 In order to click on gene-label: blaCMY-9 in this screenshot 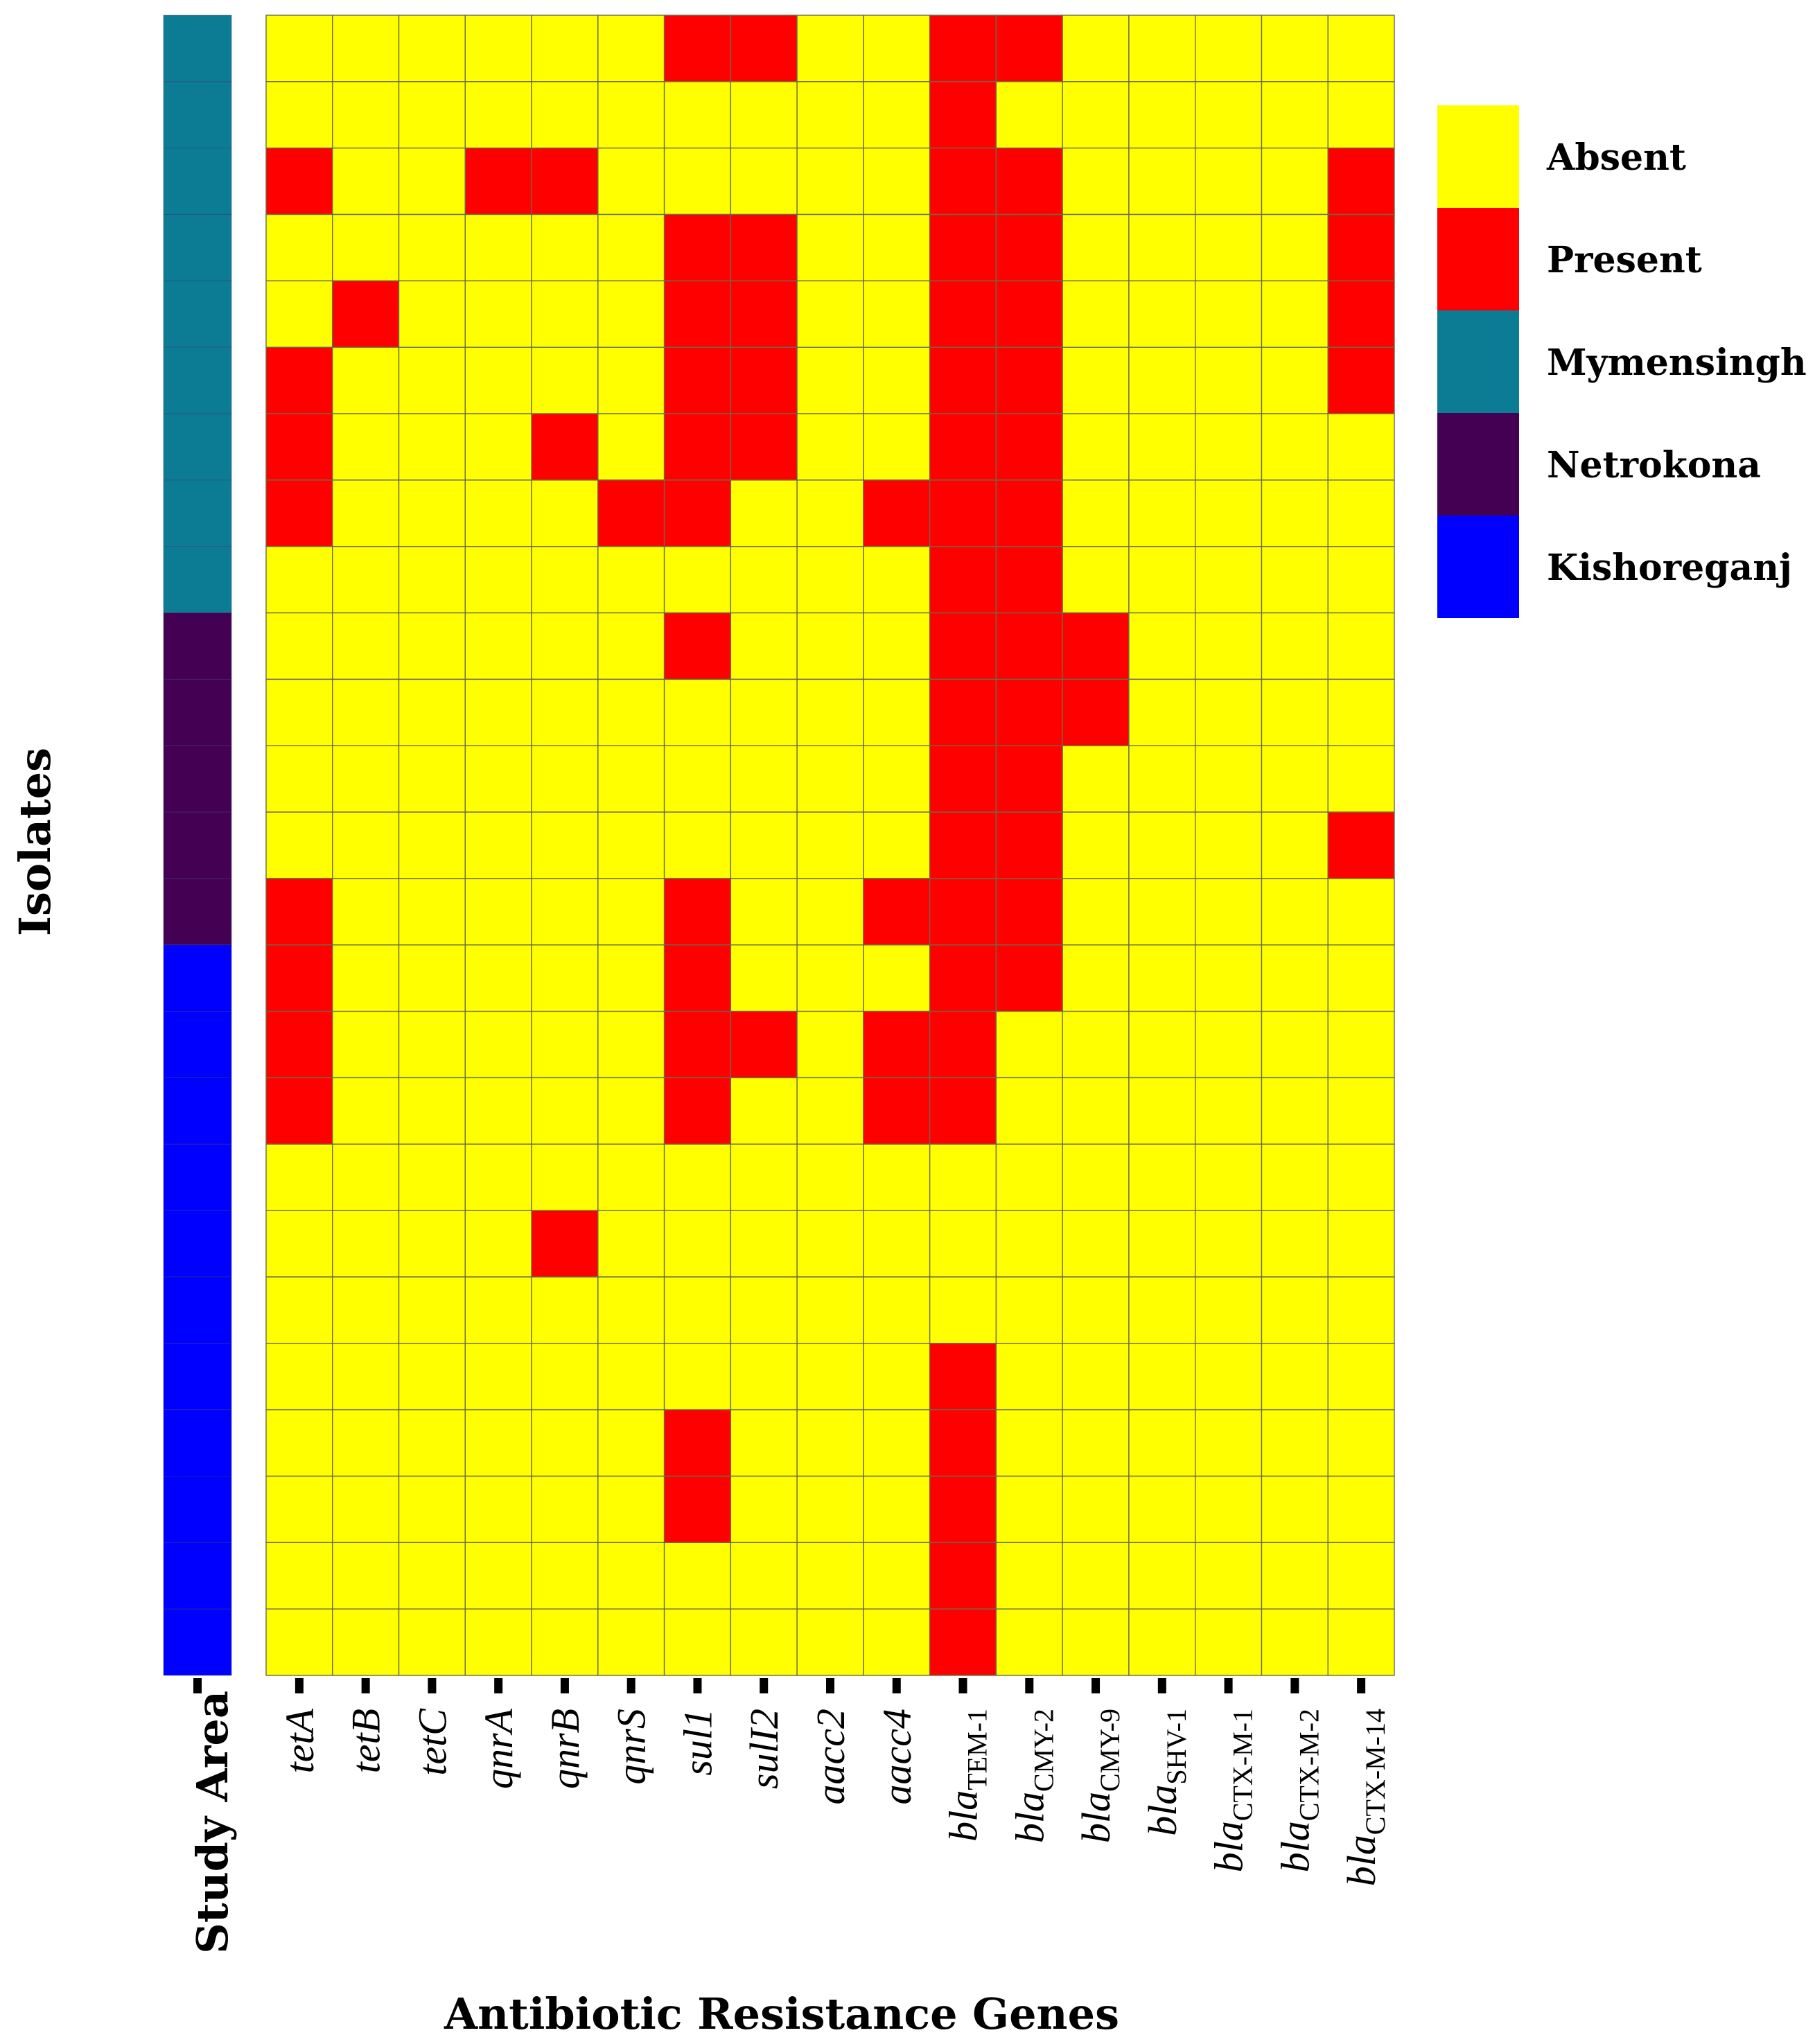, I will do `click(1099, 1776)`.